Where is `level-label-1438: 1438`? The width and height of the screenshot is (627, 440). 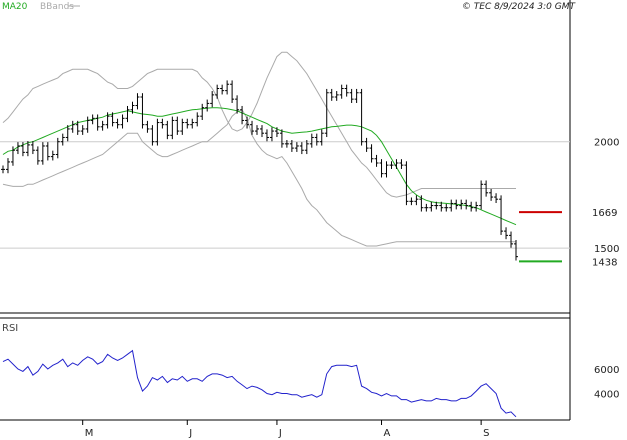 level-label-1438: 1438 is located at coordinates (604, 262).